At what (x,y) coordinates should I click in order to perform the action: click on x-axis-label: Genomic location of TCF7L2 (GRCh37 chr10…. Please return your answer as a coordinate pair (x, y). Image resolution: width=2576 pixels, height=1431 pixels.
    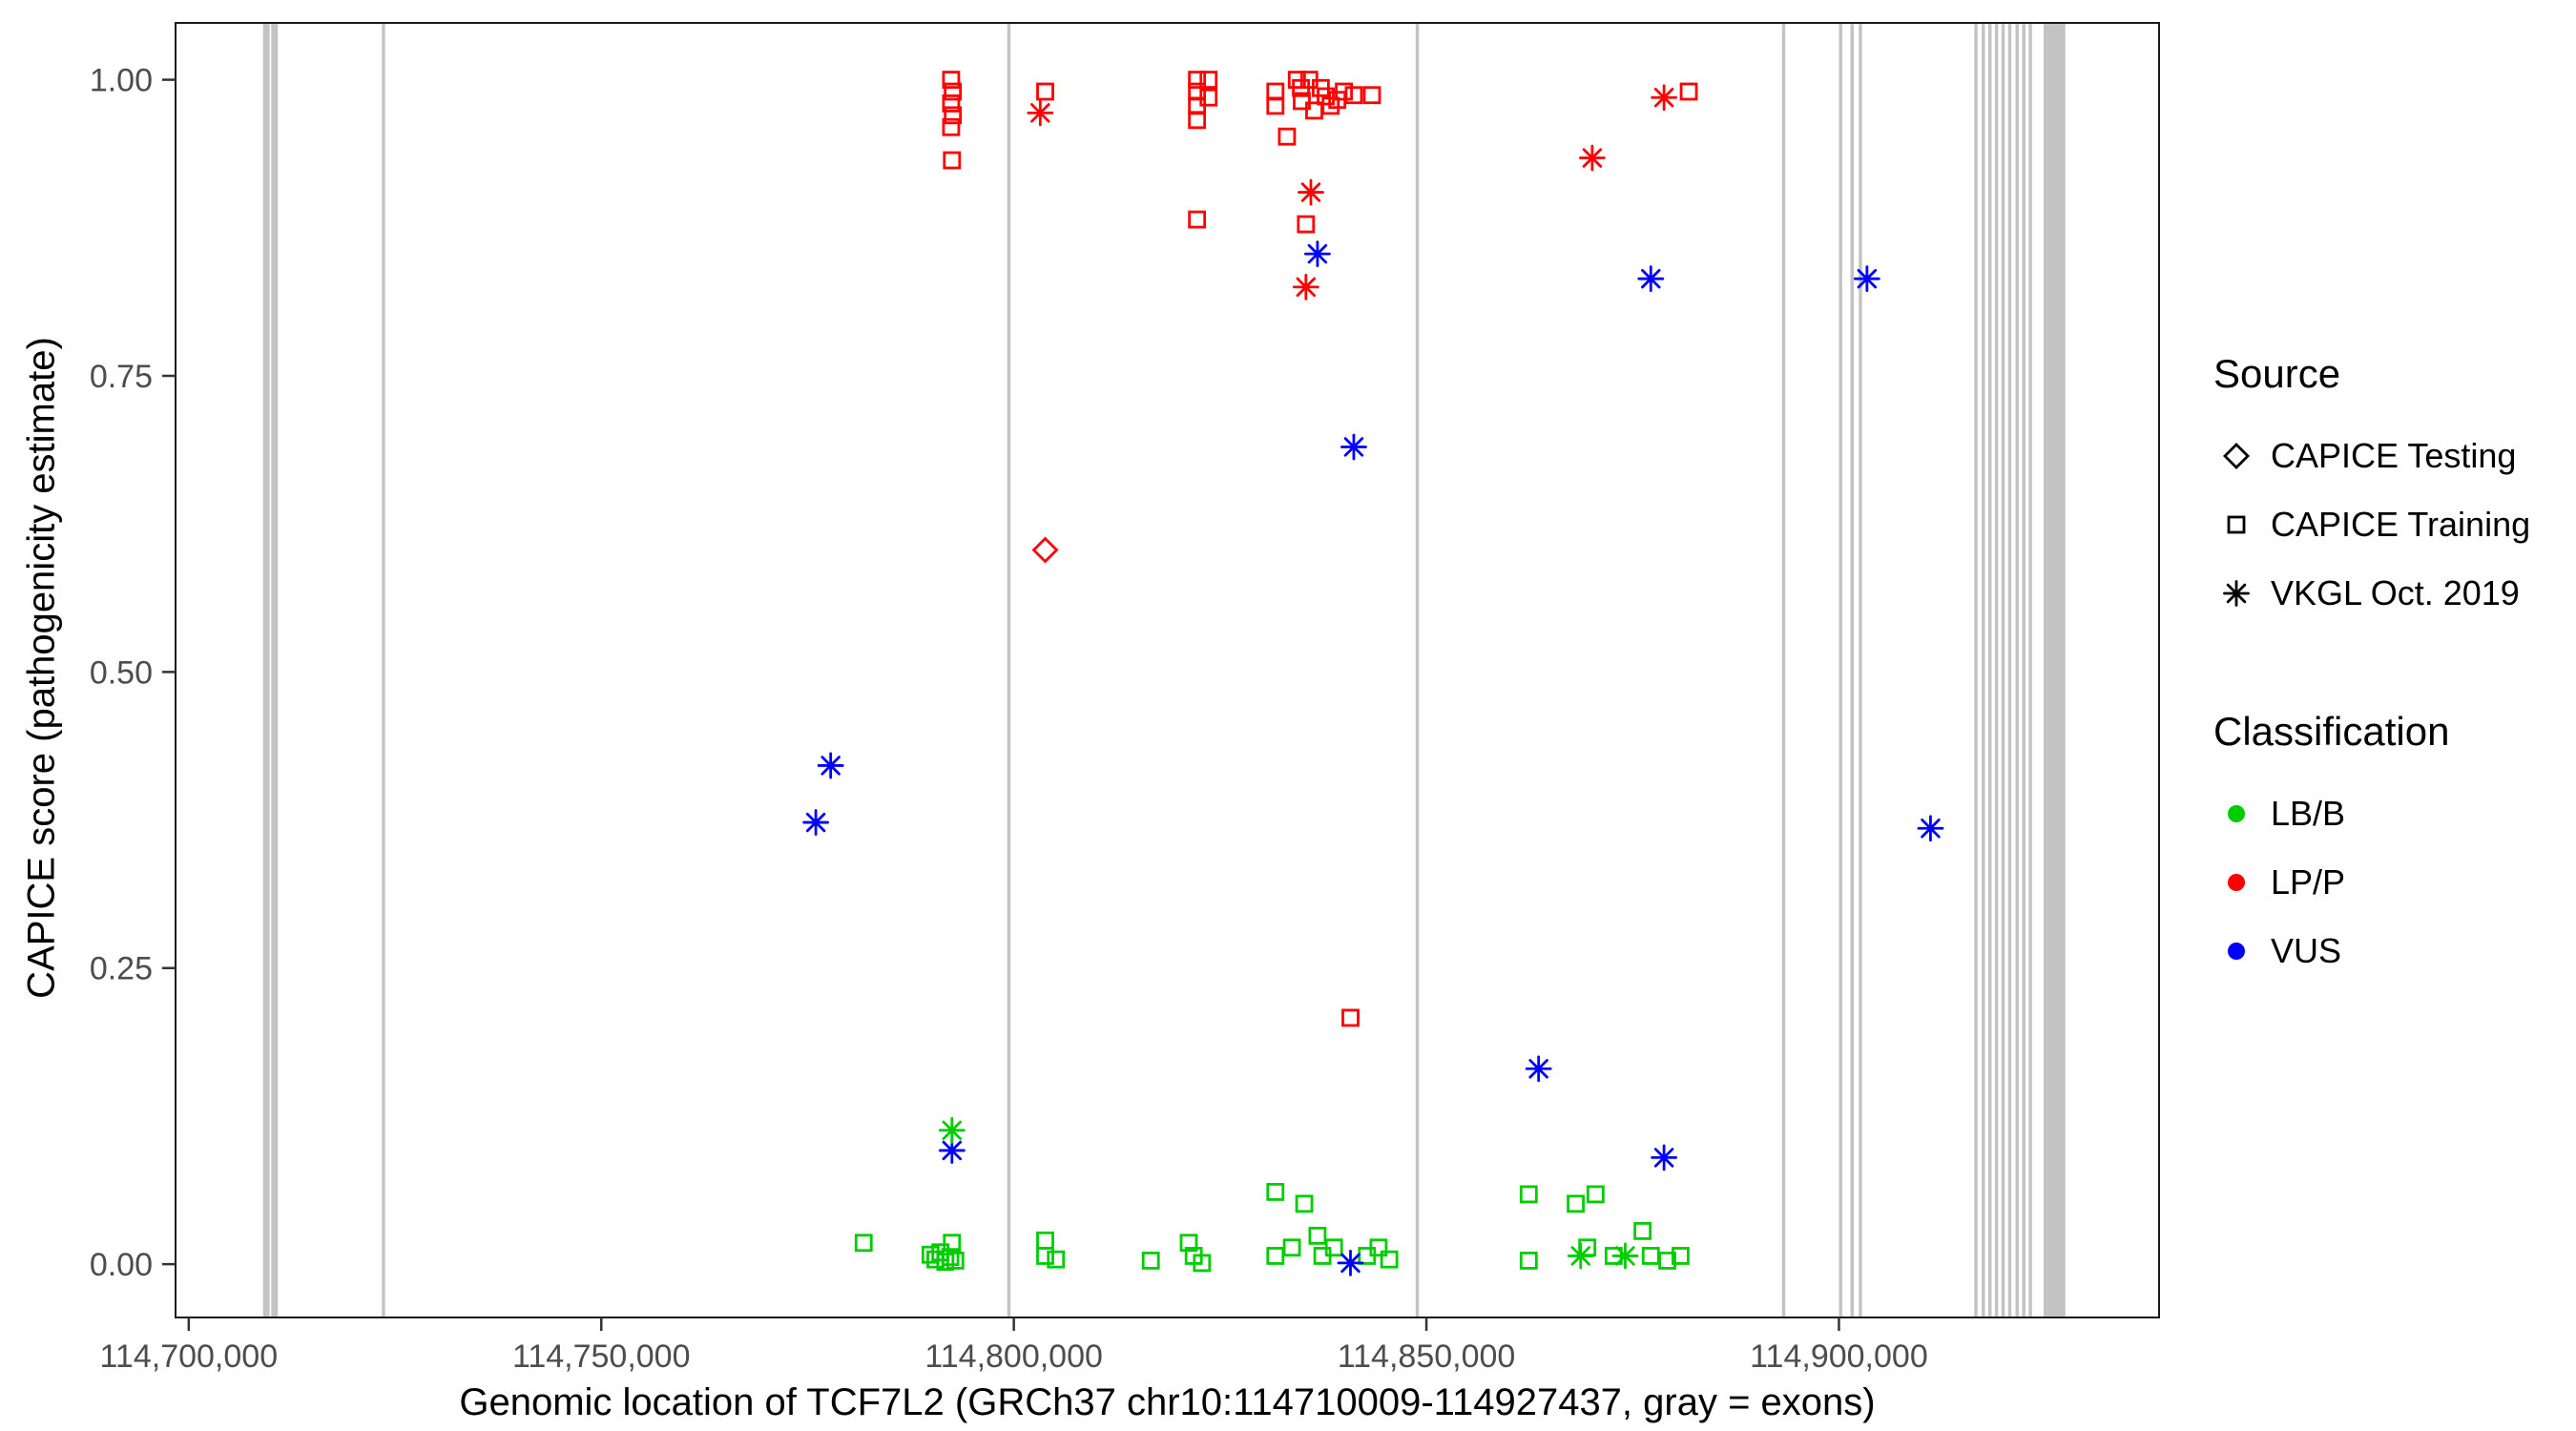
    Looking at the image, I should click on (1167, 1402).